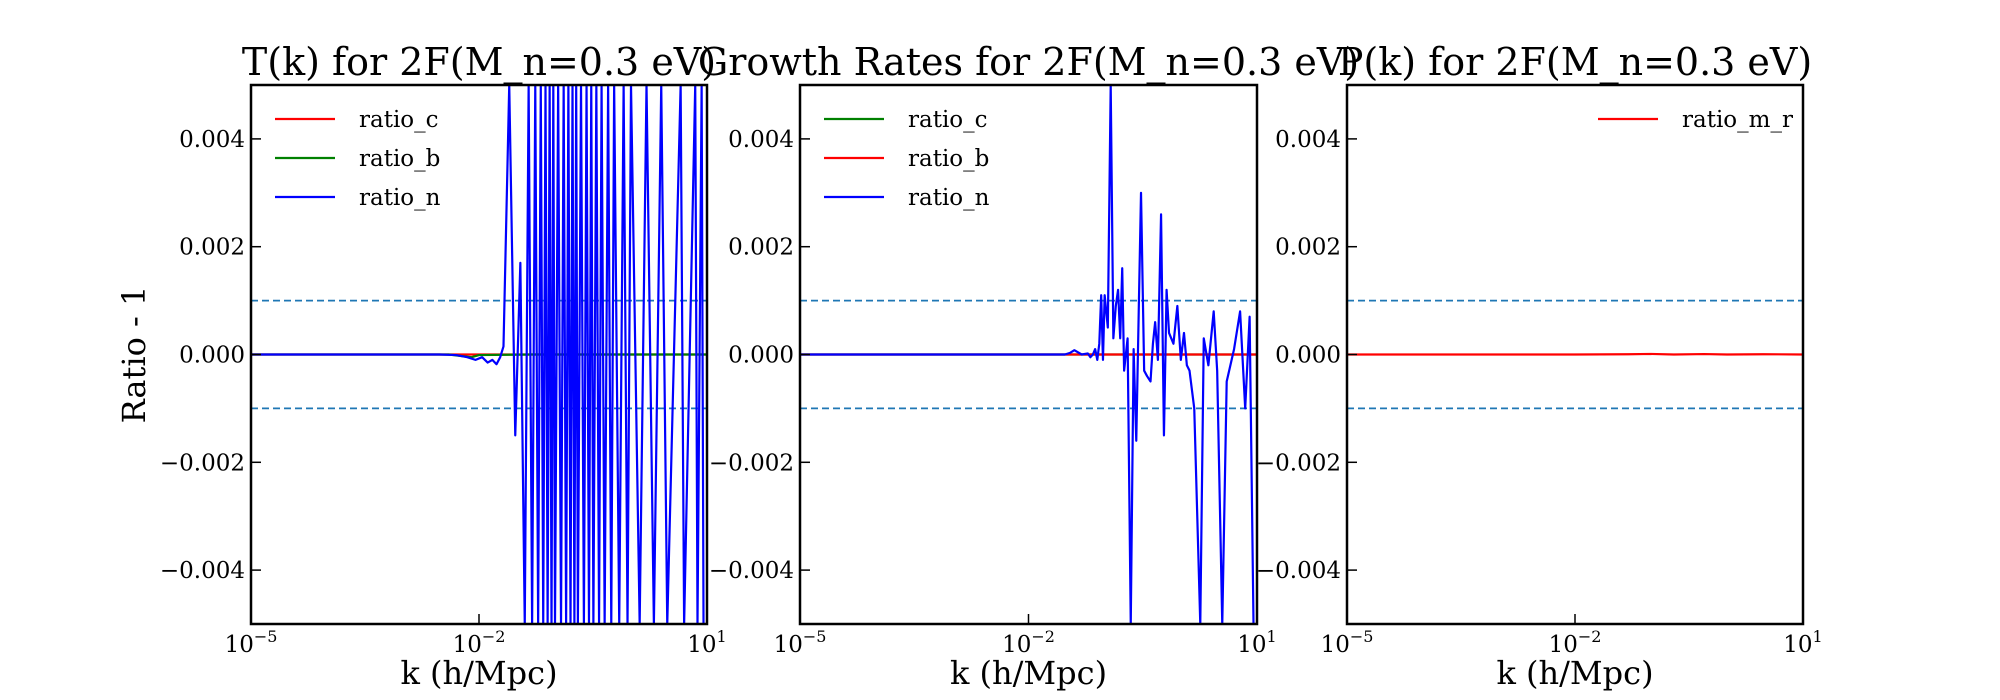 The height and width of the screenshot is (700, 2000). What do you see at coordinates (479, 62) in the screenshot?
I see `panel-title: T(k) for 2F(M_n=0.3 eV)` at bounding box center [479, 62].